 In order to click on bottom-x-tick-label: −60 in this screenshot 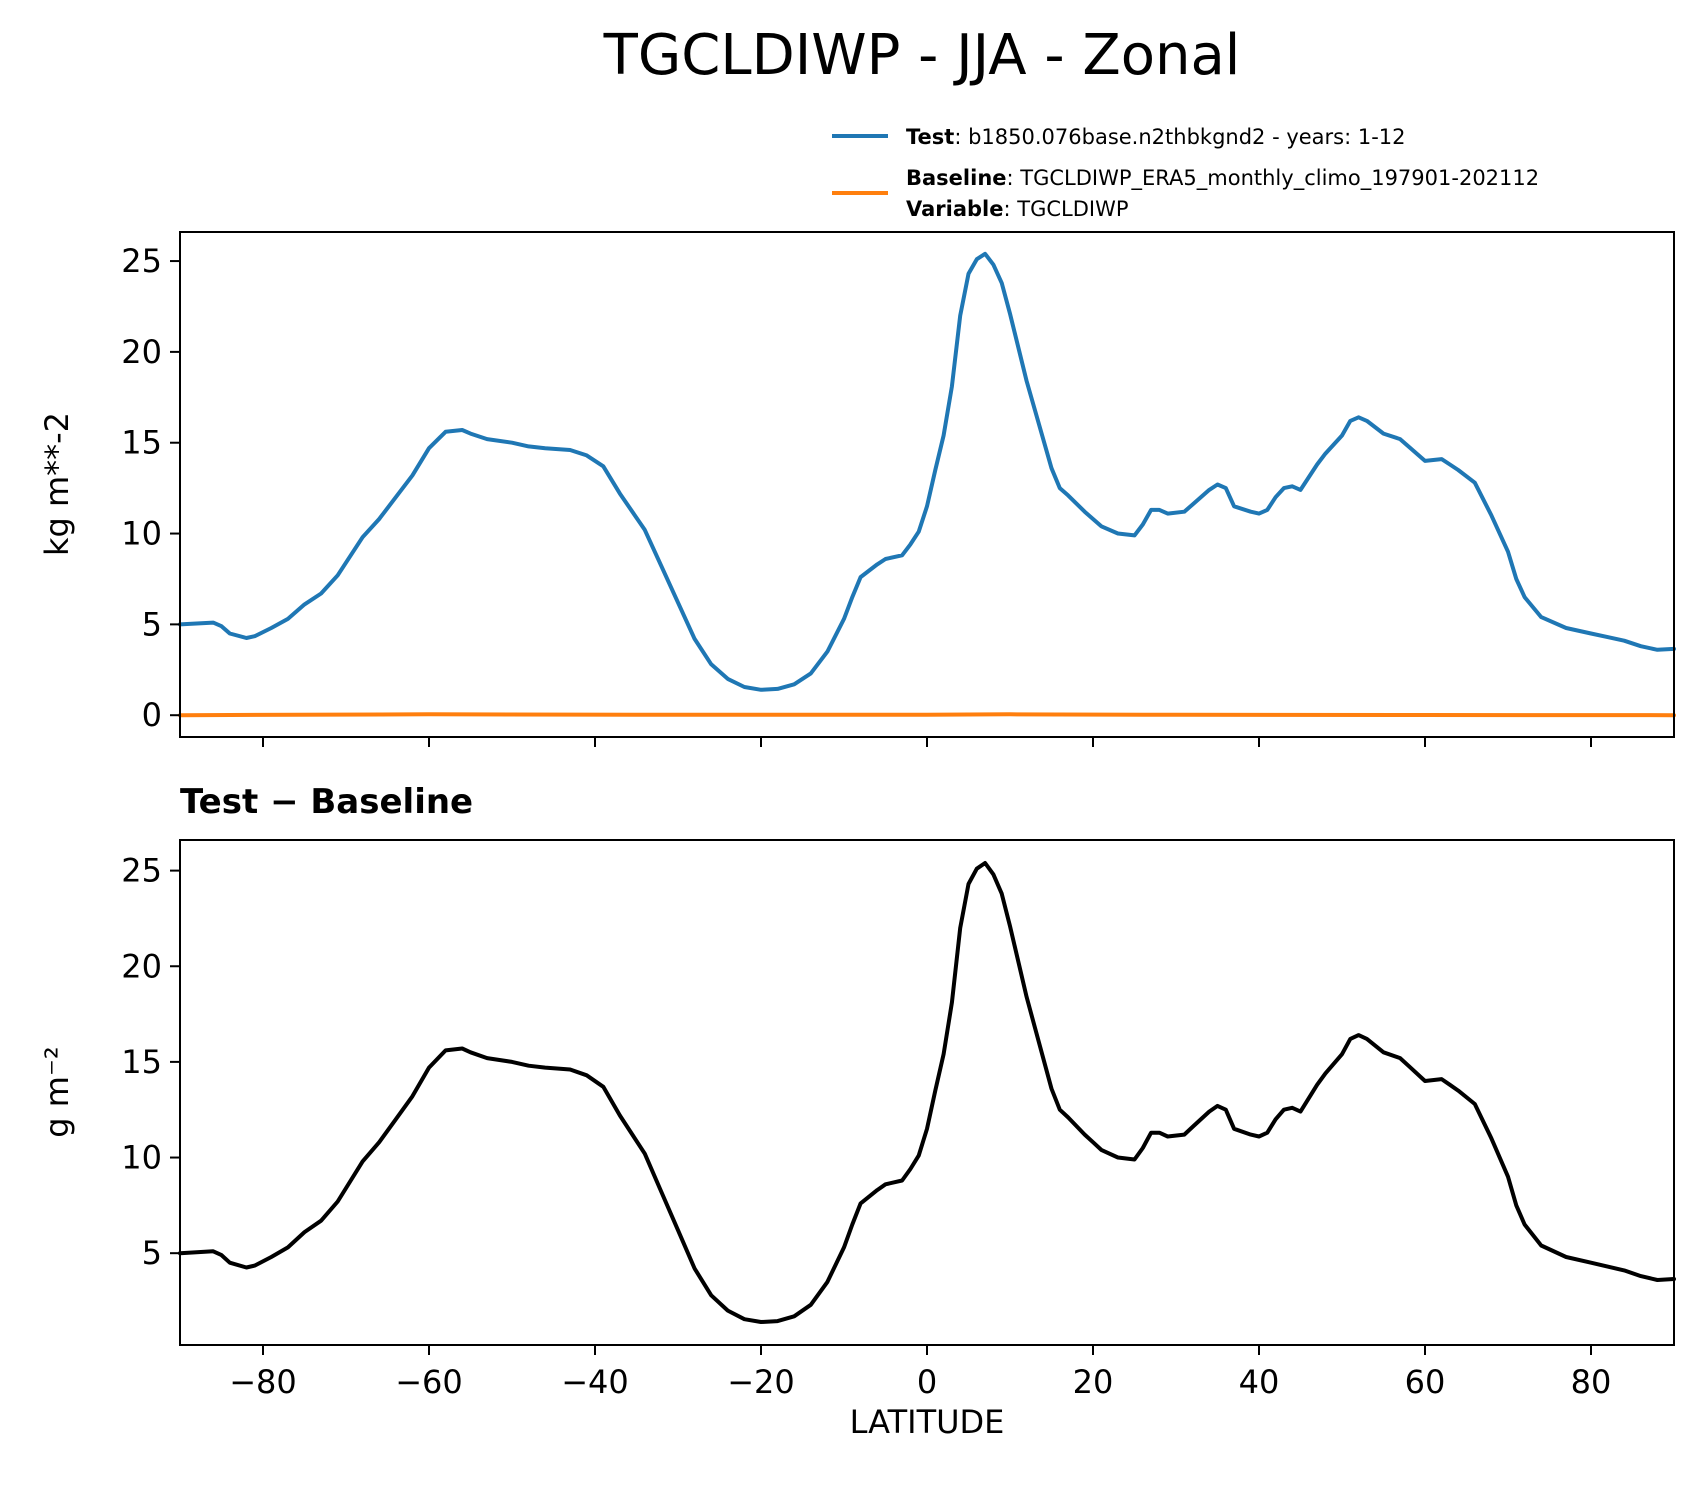, I will do `click(429, 1382)`.